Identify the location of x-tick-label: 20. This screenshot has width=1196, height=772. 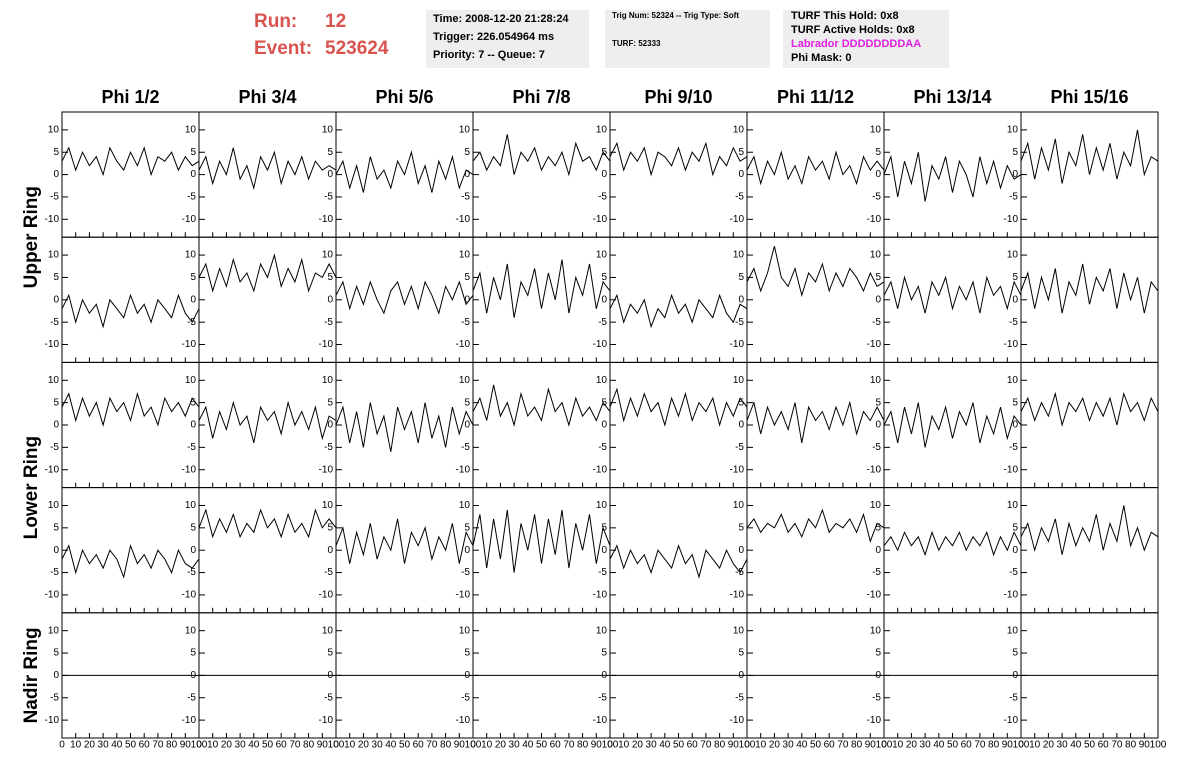
(364, 745).